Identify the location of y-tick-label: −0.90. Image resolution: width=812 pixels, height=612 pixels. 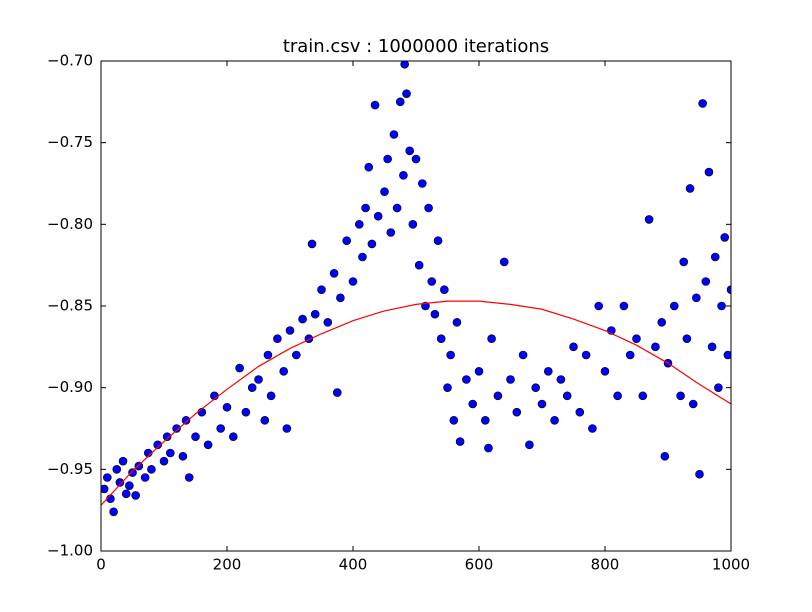
(70, 387).